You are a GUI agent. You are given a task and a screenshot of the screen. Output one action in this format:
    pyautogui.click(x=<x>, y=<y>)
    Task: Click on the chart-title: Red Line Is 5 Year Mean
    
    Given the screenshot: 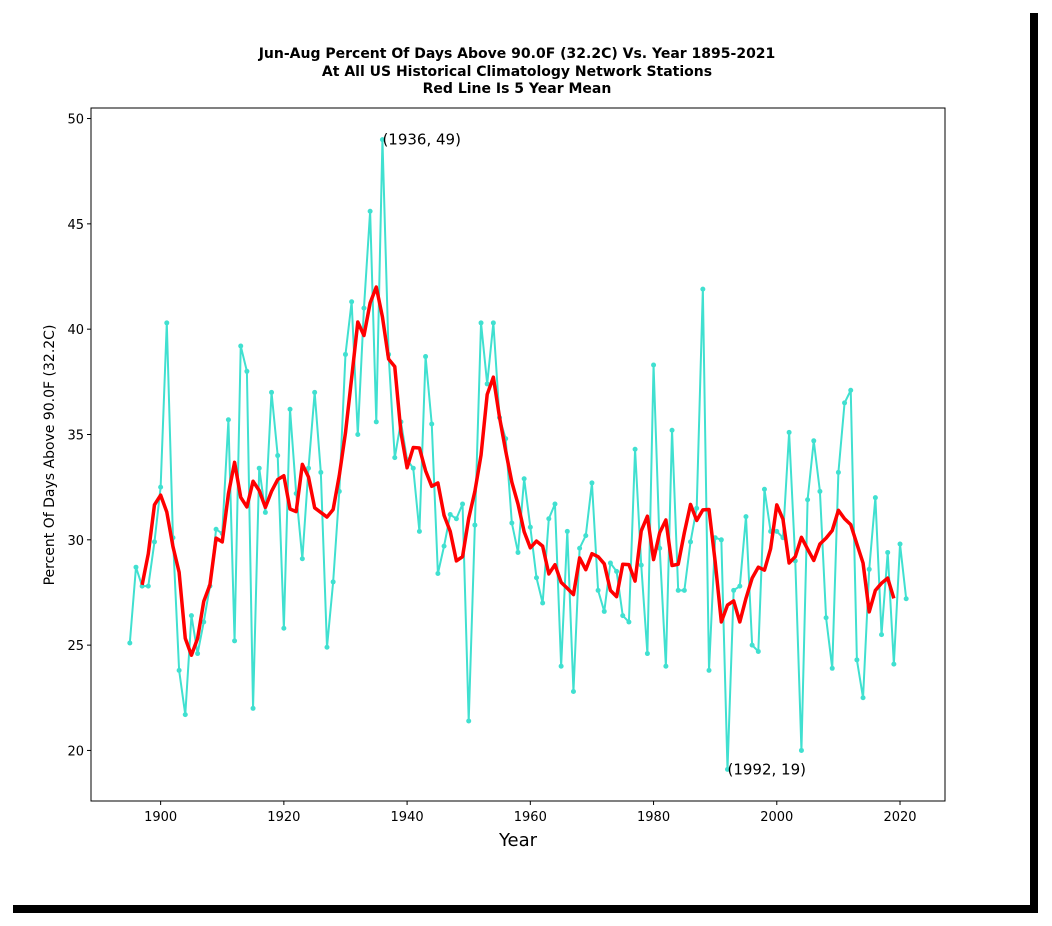 What is the action you would take?
    pyautogui.click(x=517, y=89)
    